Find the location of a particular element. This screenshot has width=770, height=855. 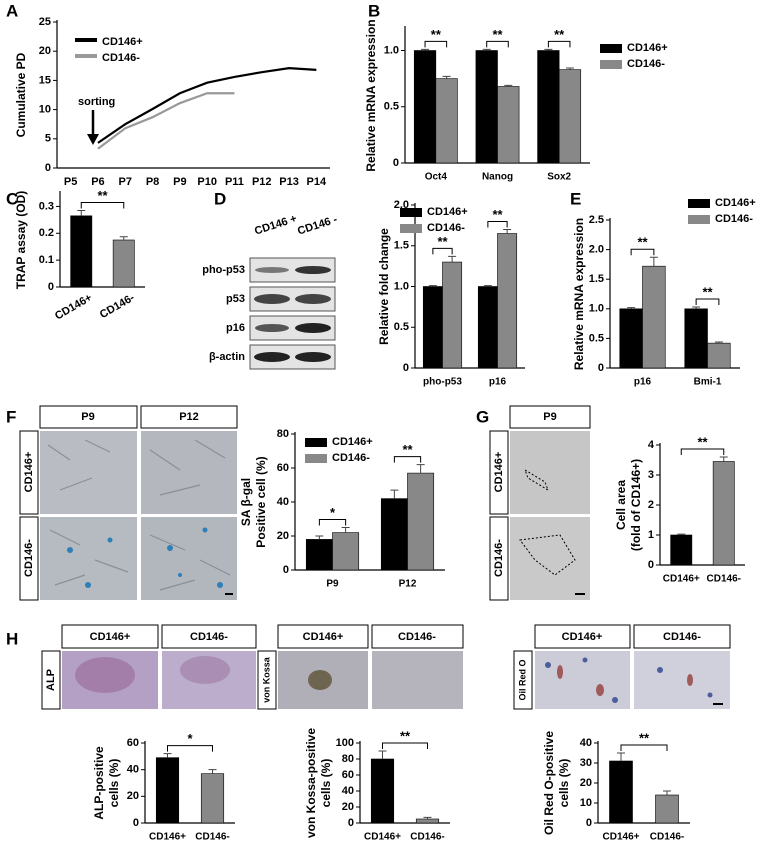

row-label: Oil Red O is located at coordinates (522, 679).